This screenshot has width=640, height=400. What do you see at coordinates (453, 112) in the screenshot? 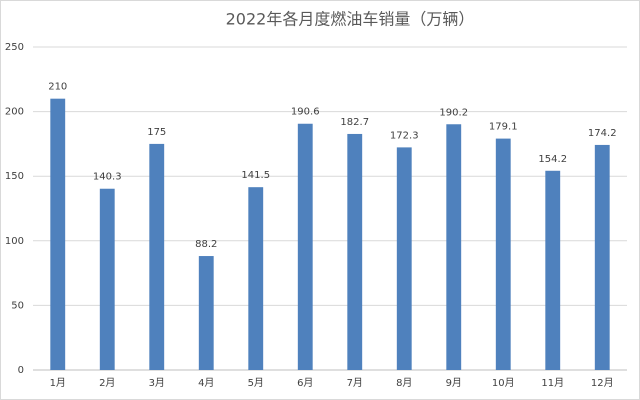
I see `data-label: 190.2` at bounding box center [453, 112].